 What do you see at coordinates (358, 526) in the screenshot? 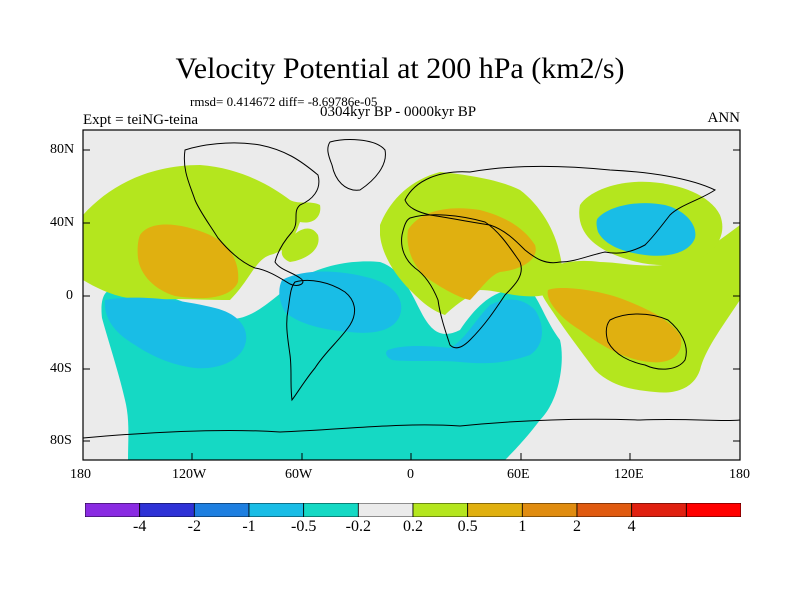
I see `colorbar-label: -0.2` at bounding box center [358, 526].